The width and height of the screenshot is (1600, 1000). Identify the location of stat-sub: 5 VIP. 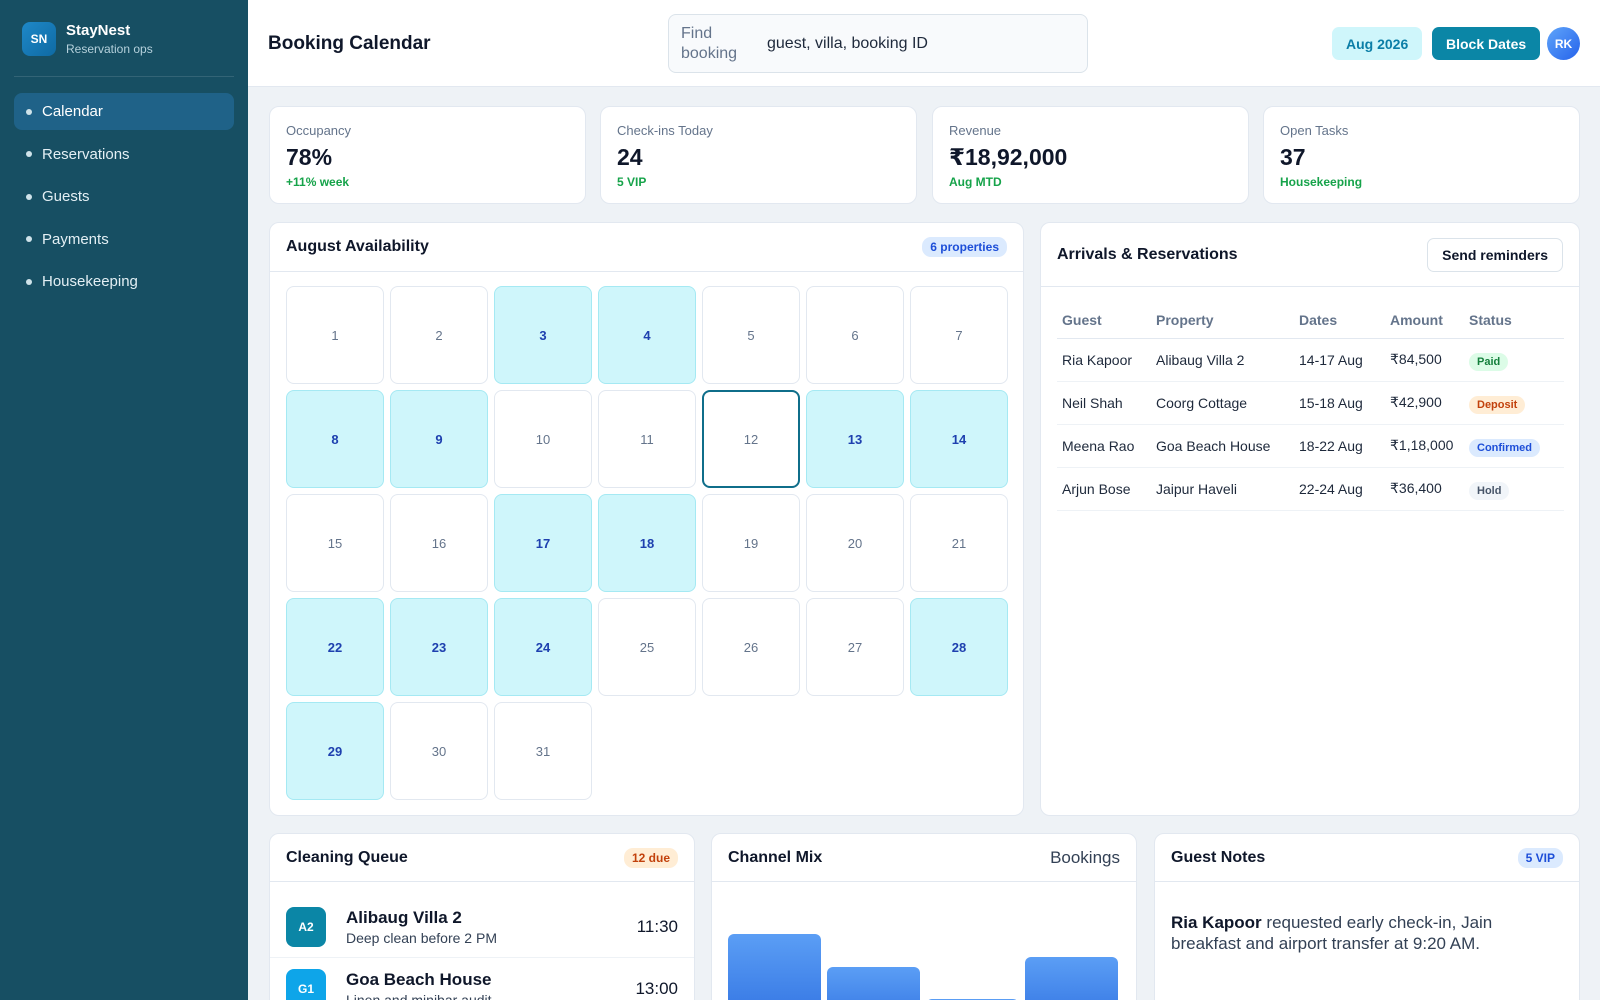
(632, 182).